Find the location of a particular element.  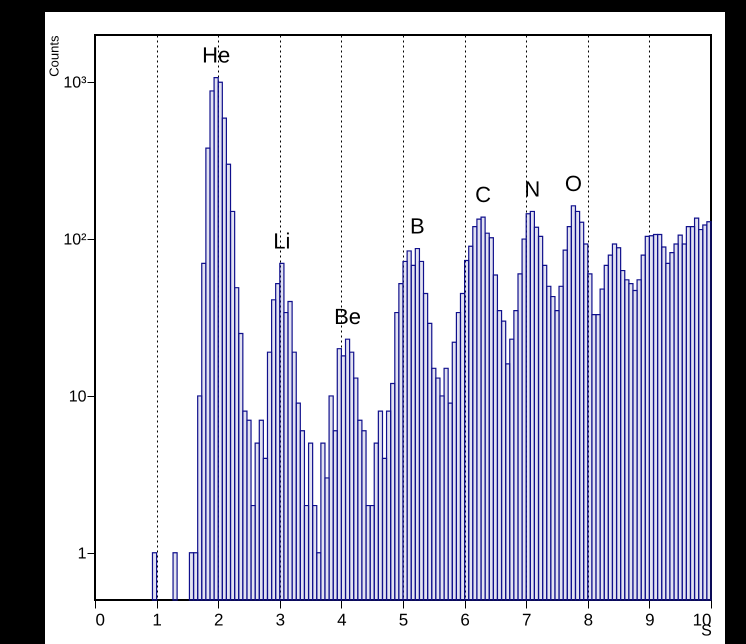

x-tick-label: 9 is located at coordinates (650, 620).